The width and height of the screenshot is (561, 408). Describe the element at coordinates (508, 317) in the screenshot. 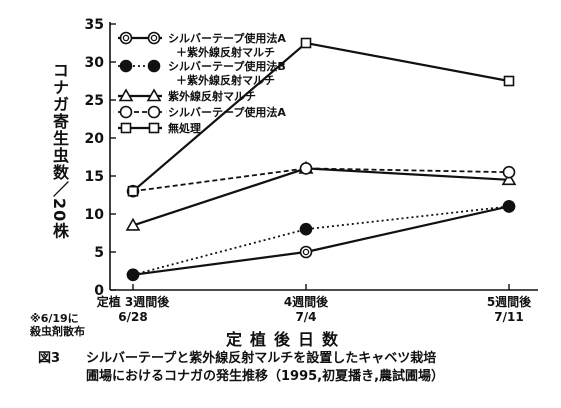

I see `x-date-label: 7/11` at that location.